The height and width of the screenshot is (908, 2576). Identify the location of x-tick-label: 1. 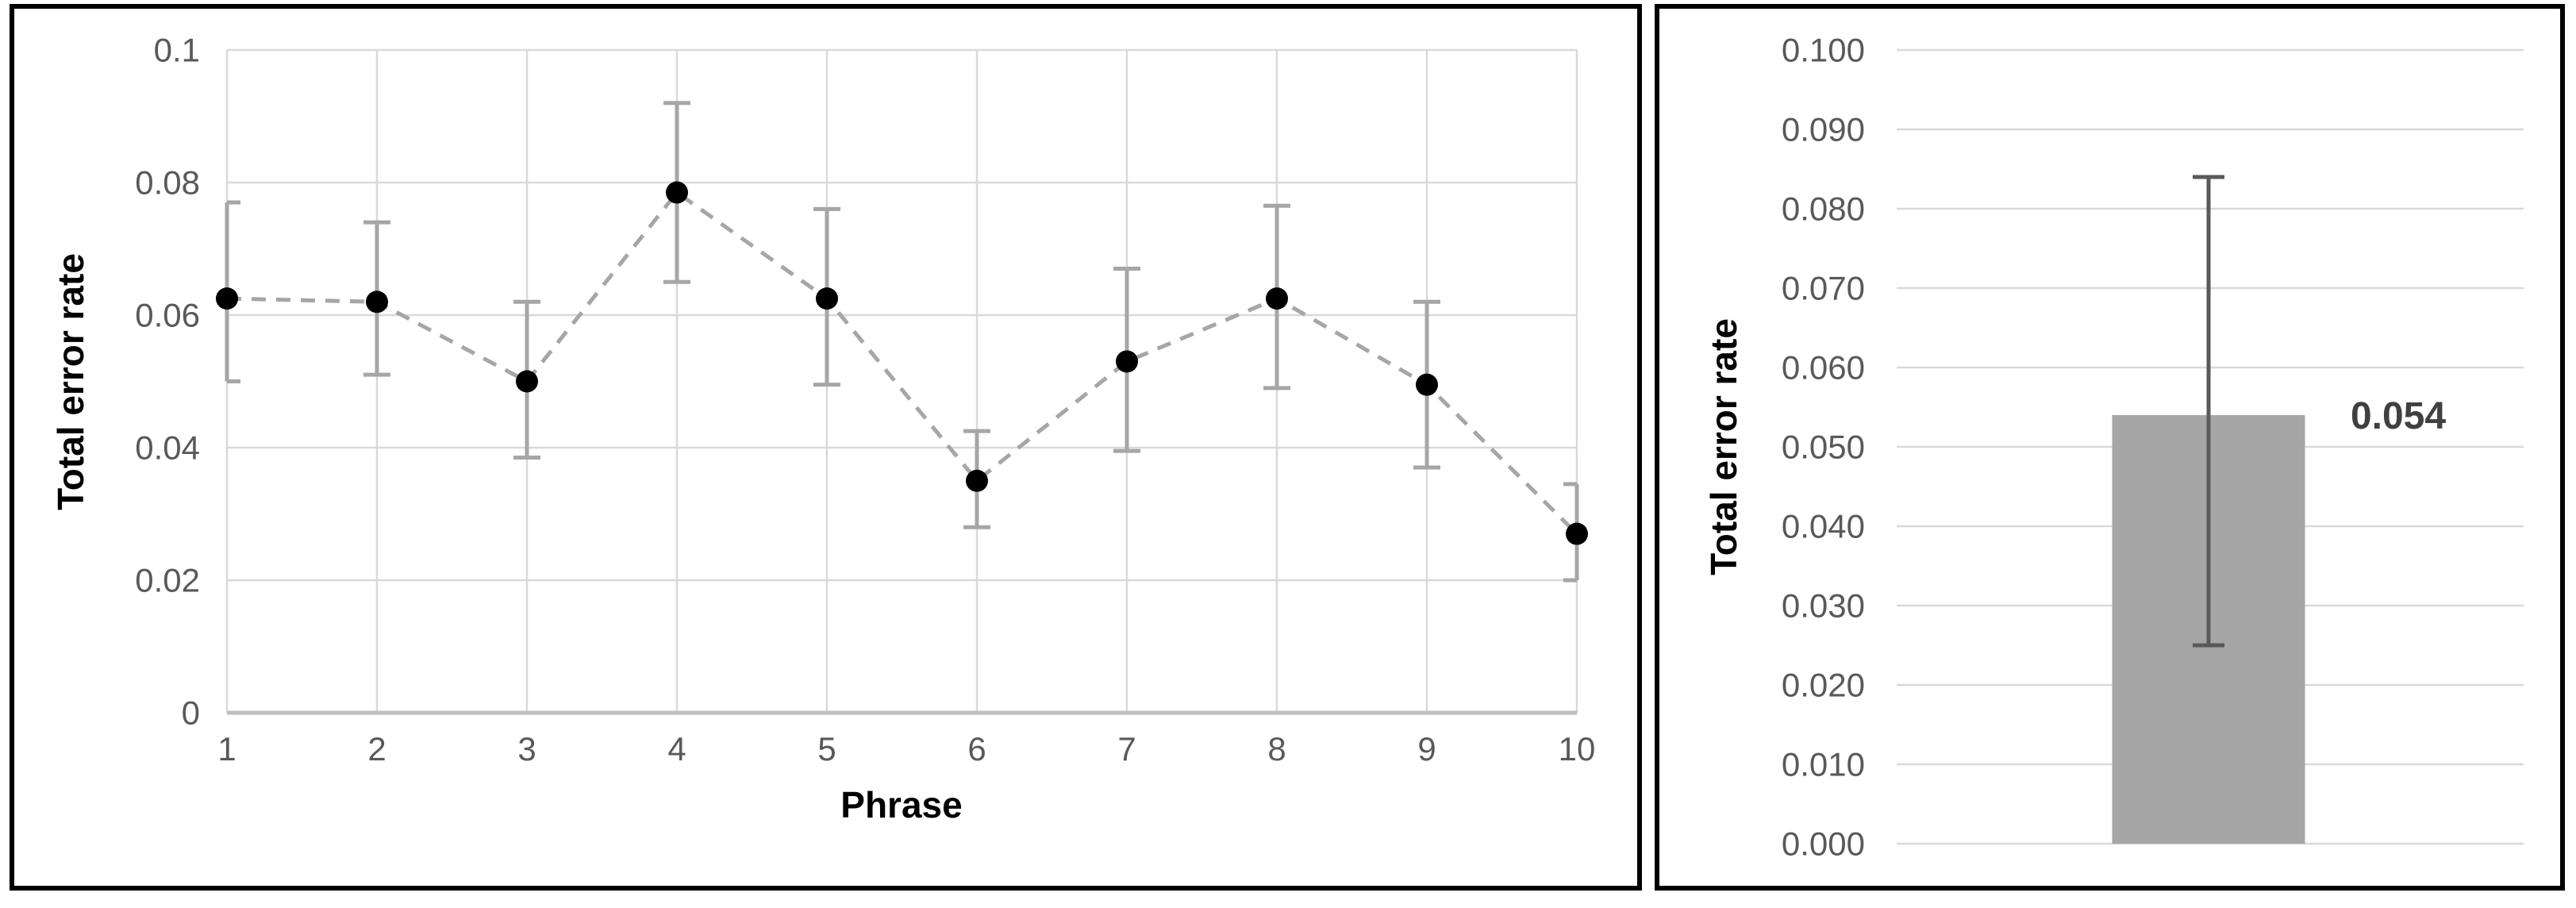
(226, 749).